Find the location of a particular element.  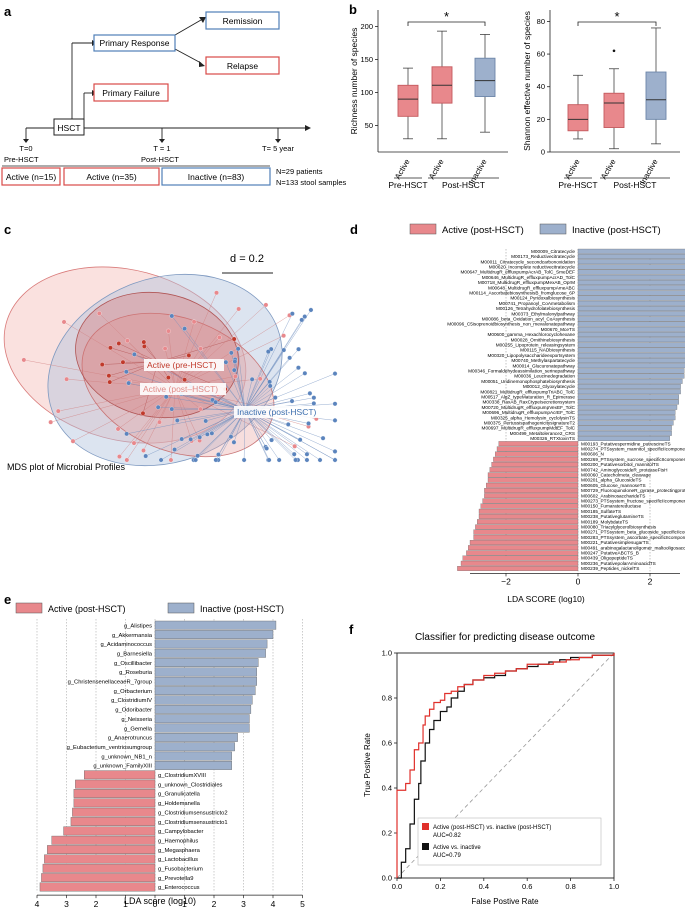

panel-a: a Remission Primary Response is located at coordinates (173, 95).